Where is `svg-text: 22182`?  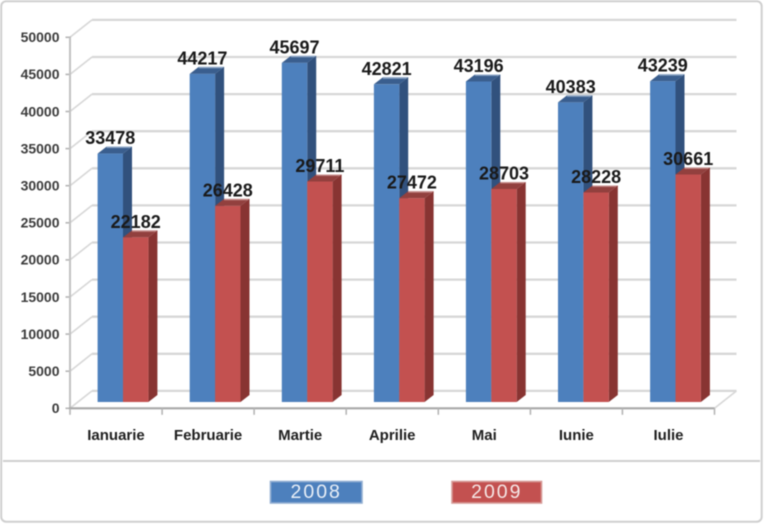
svg-text: 22182 is located at coordinates (136, 222).